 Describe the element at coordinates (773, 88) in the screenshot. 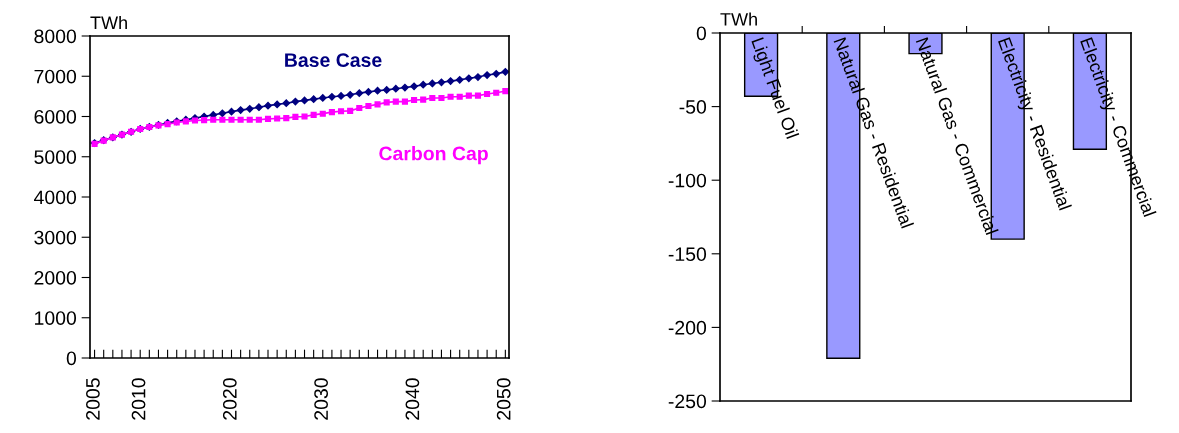

I see `x-tick-label: Light Fuel Oil` at that location.